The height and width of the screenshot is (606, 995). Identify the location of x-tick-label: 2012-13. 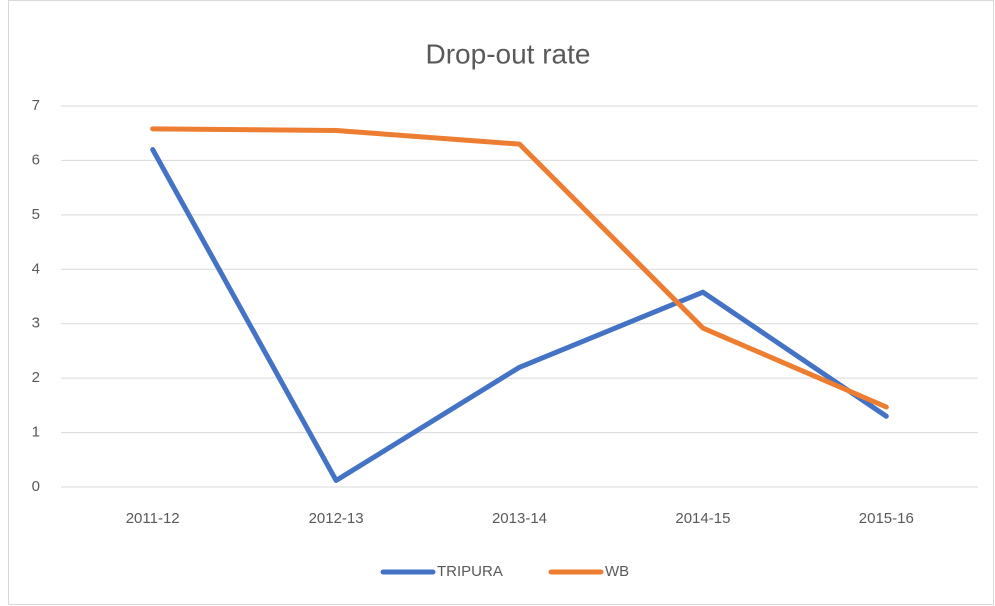
(336, 518).